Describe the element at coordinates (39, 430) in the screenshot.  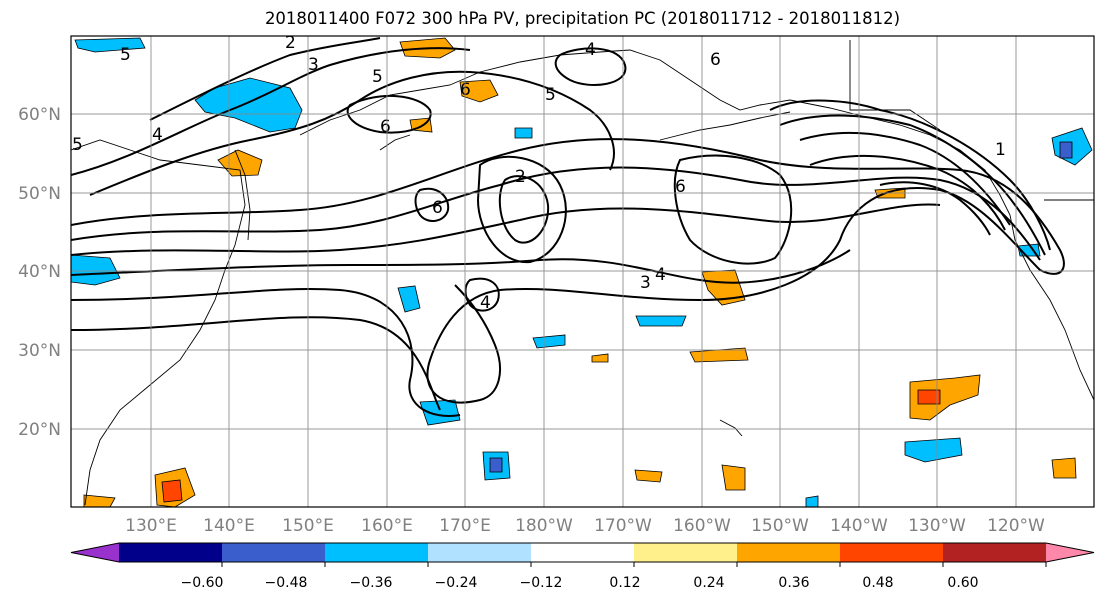
I see `lat-label: 20°N` at that location.